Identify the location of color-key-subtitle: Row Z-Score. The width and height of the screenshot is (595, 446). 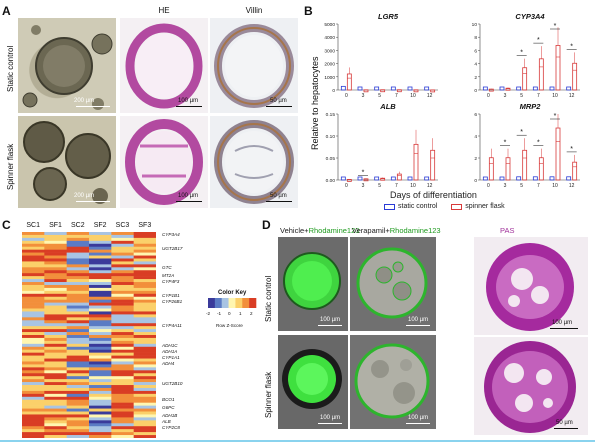
(229, 325).